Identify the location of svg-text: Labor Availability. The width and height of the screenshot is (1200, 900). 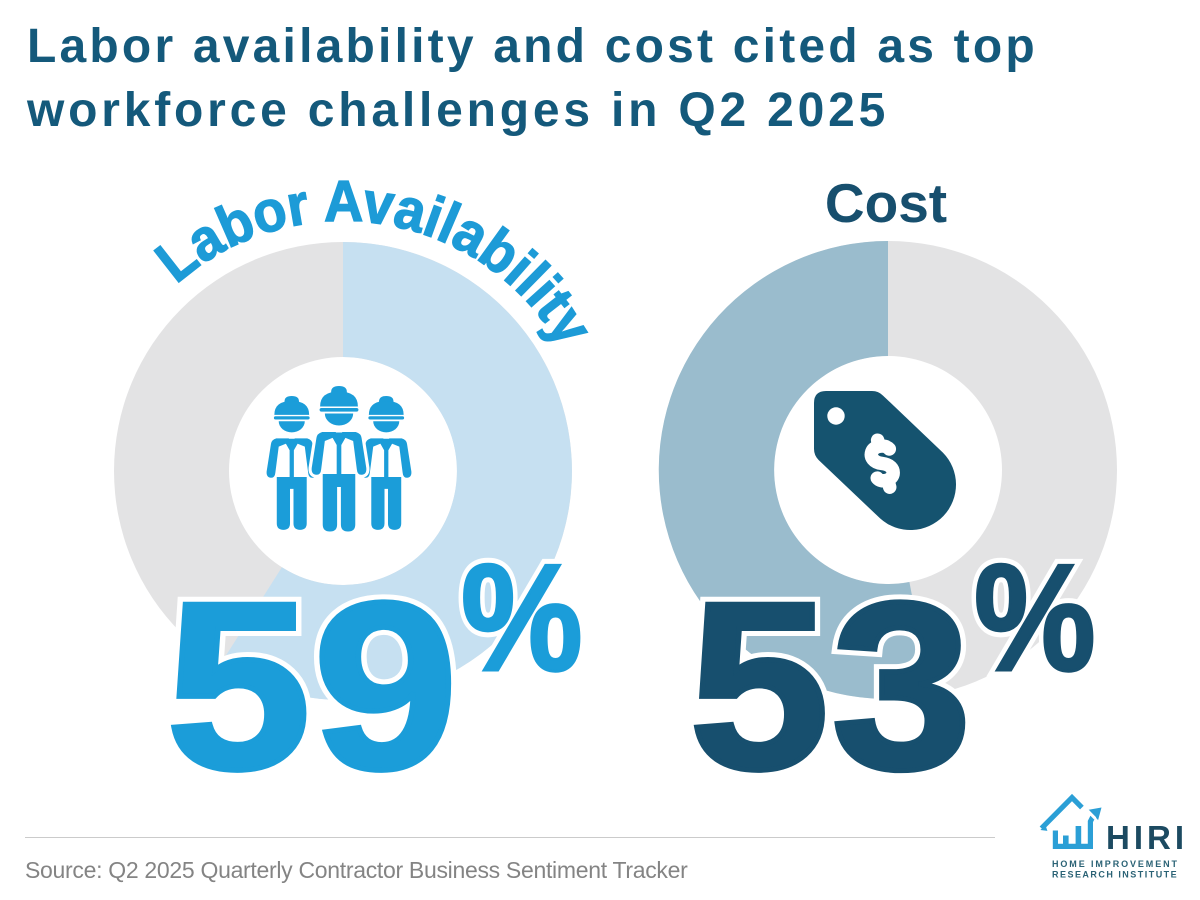
(375, 262).